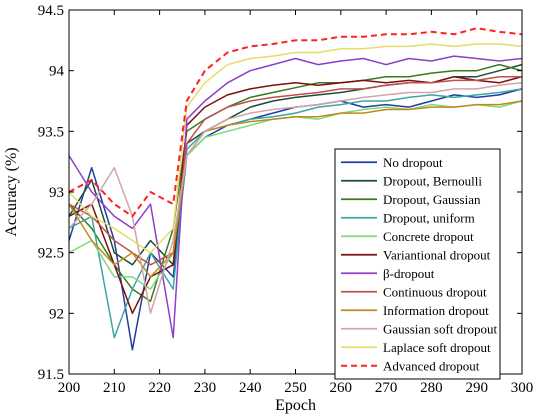 Image resolution: width=533 pixels, height=419 pixels. What do you see at coordinates (295, 388) in the screenshot?
I see `x-tick-label: 250` at bounding box center [295, 388].